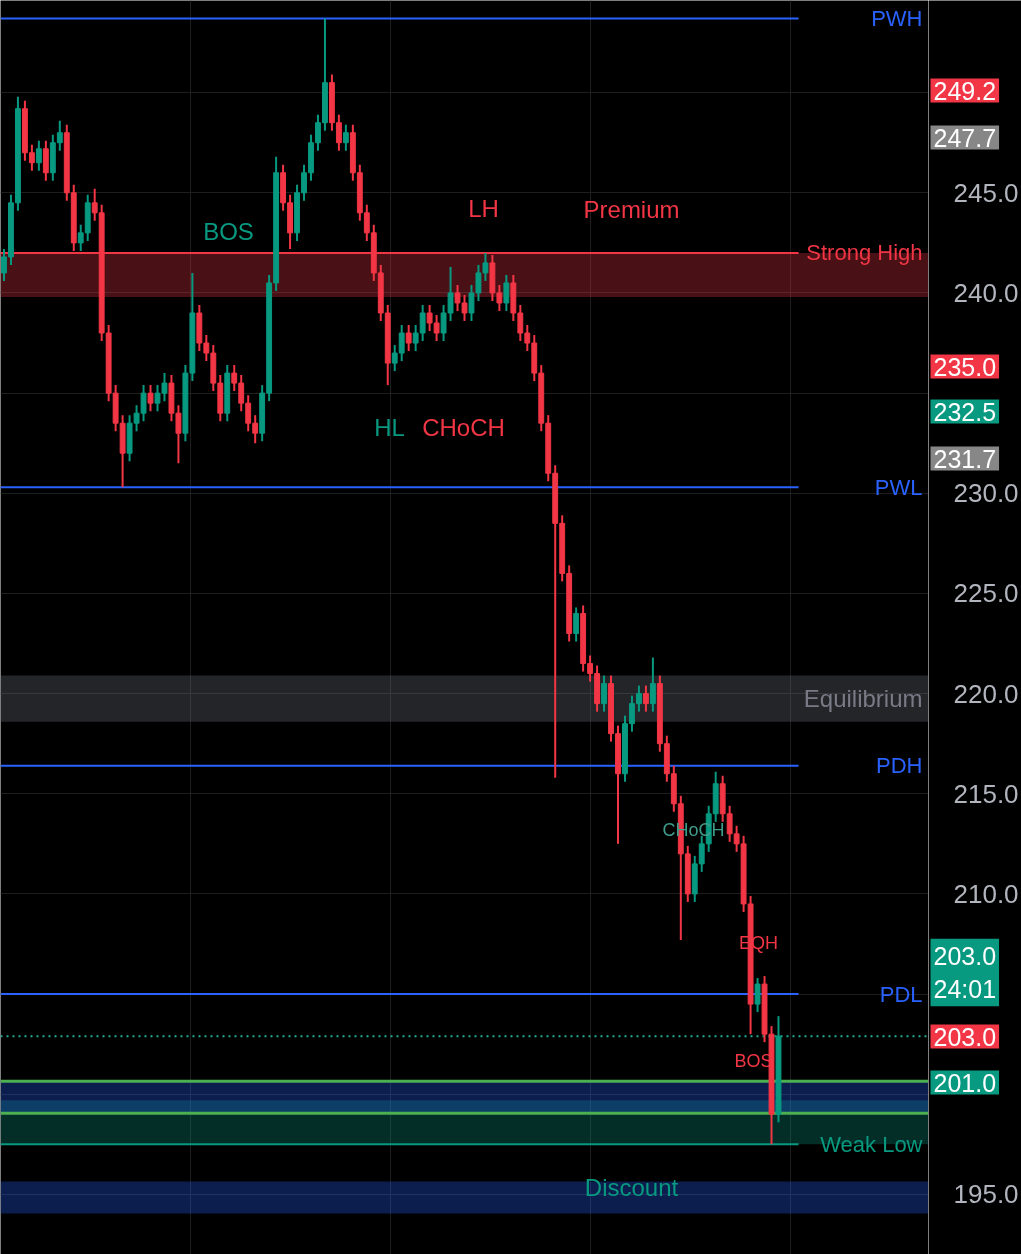  Describe the element at coordinates (631, 1188) in the screenshot. I see `band-label: Discount` at that location.